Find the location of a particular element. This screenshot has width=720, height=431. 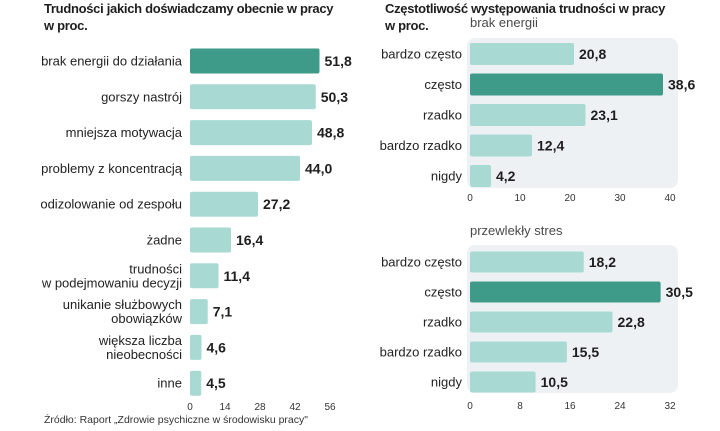

energy-value-label: 12,4 is located at coordinates (550, 146).